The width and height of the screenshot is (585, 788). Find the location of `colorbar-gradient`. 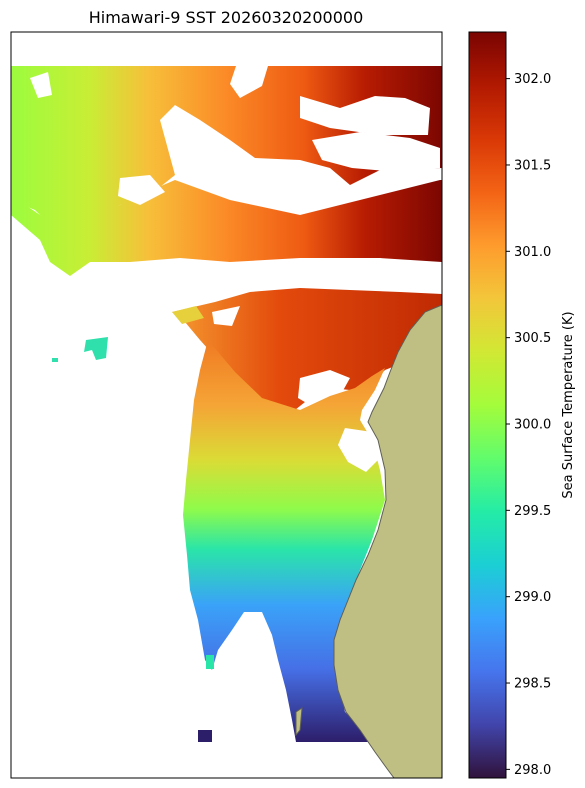

colorbar-gradient is located at coordinates (487, 405).